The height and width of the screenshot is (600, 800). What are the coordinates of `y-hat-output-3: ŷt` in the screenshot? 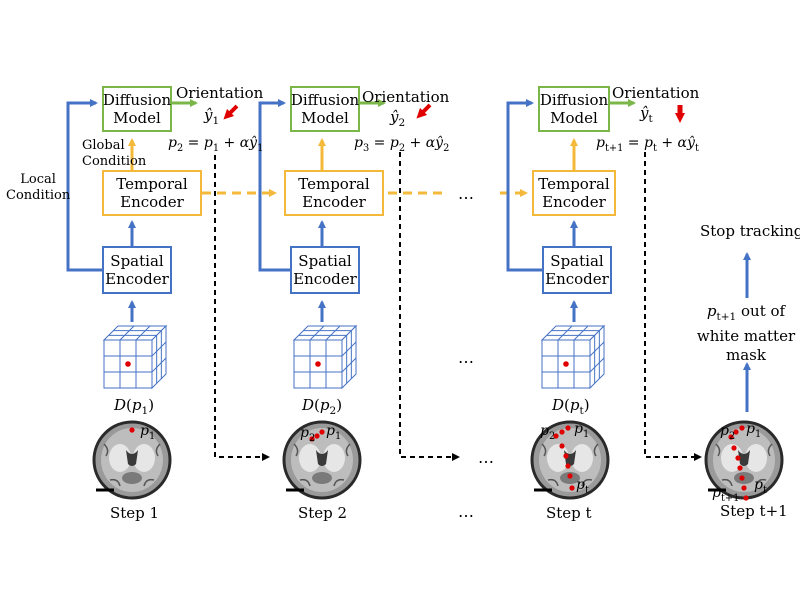 It's located at (646, 114).